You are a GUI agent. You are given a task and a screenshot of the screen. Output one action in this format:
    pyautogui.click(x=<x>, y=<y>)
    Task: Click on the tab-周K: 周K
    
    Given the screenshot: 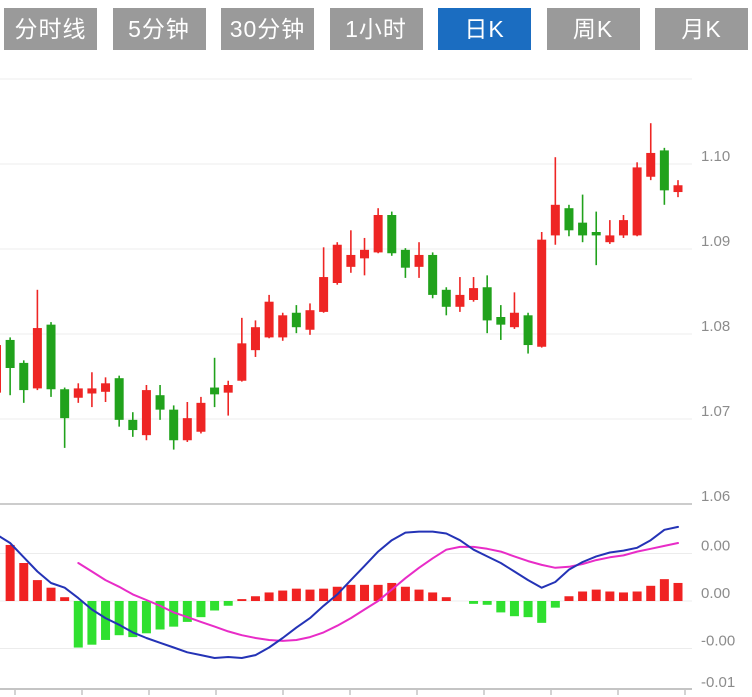 What is the action you would take?
    pyautogui.click(x=593, y=29)
    